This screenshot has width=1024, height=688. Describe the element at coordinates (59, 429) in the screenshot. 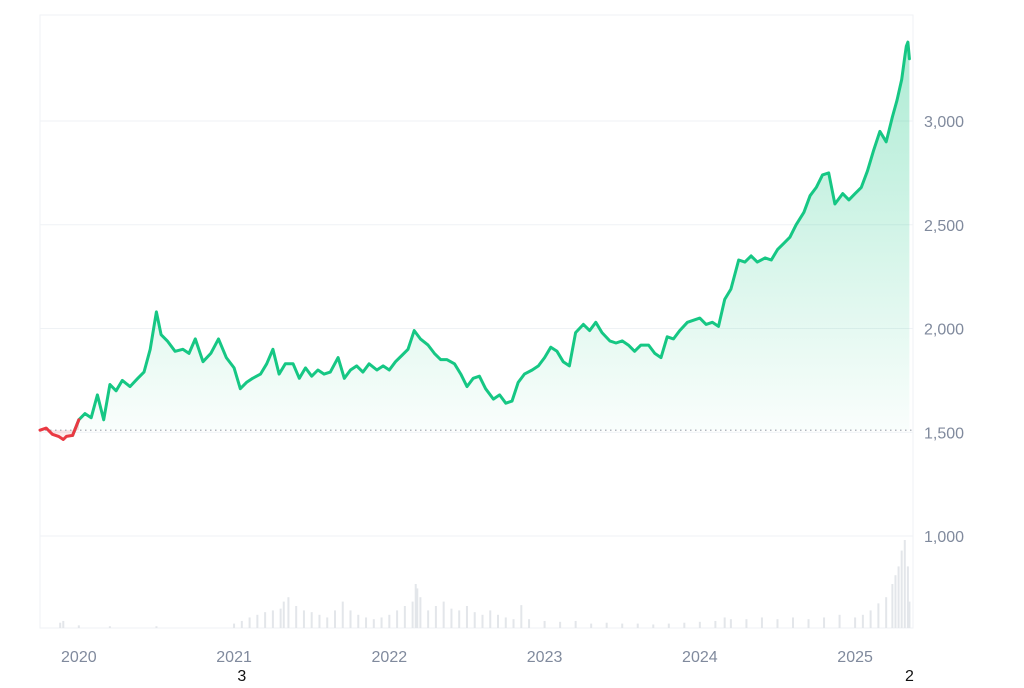

I see `down-series-line` at that location.